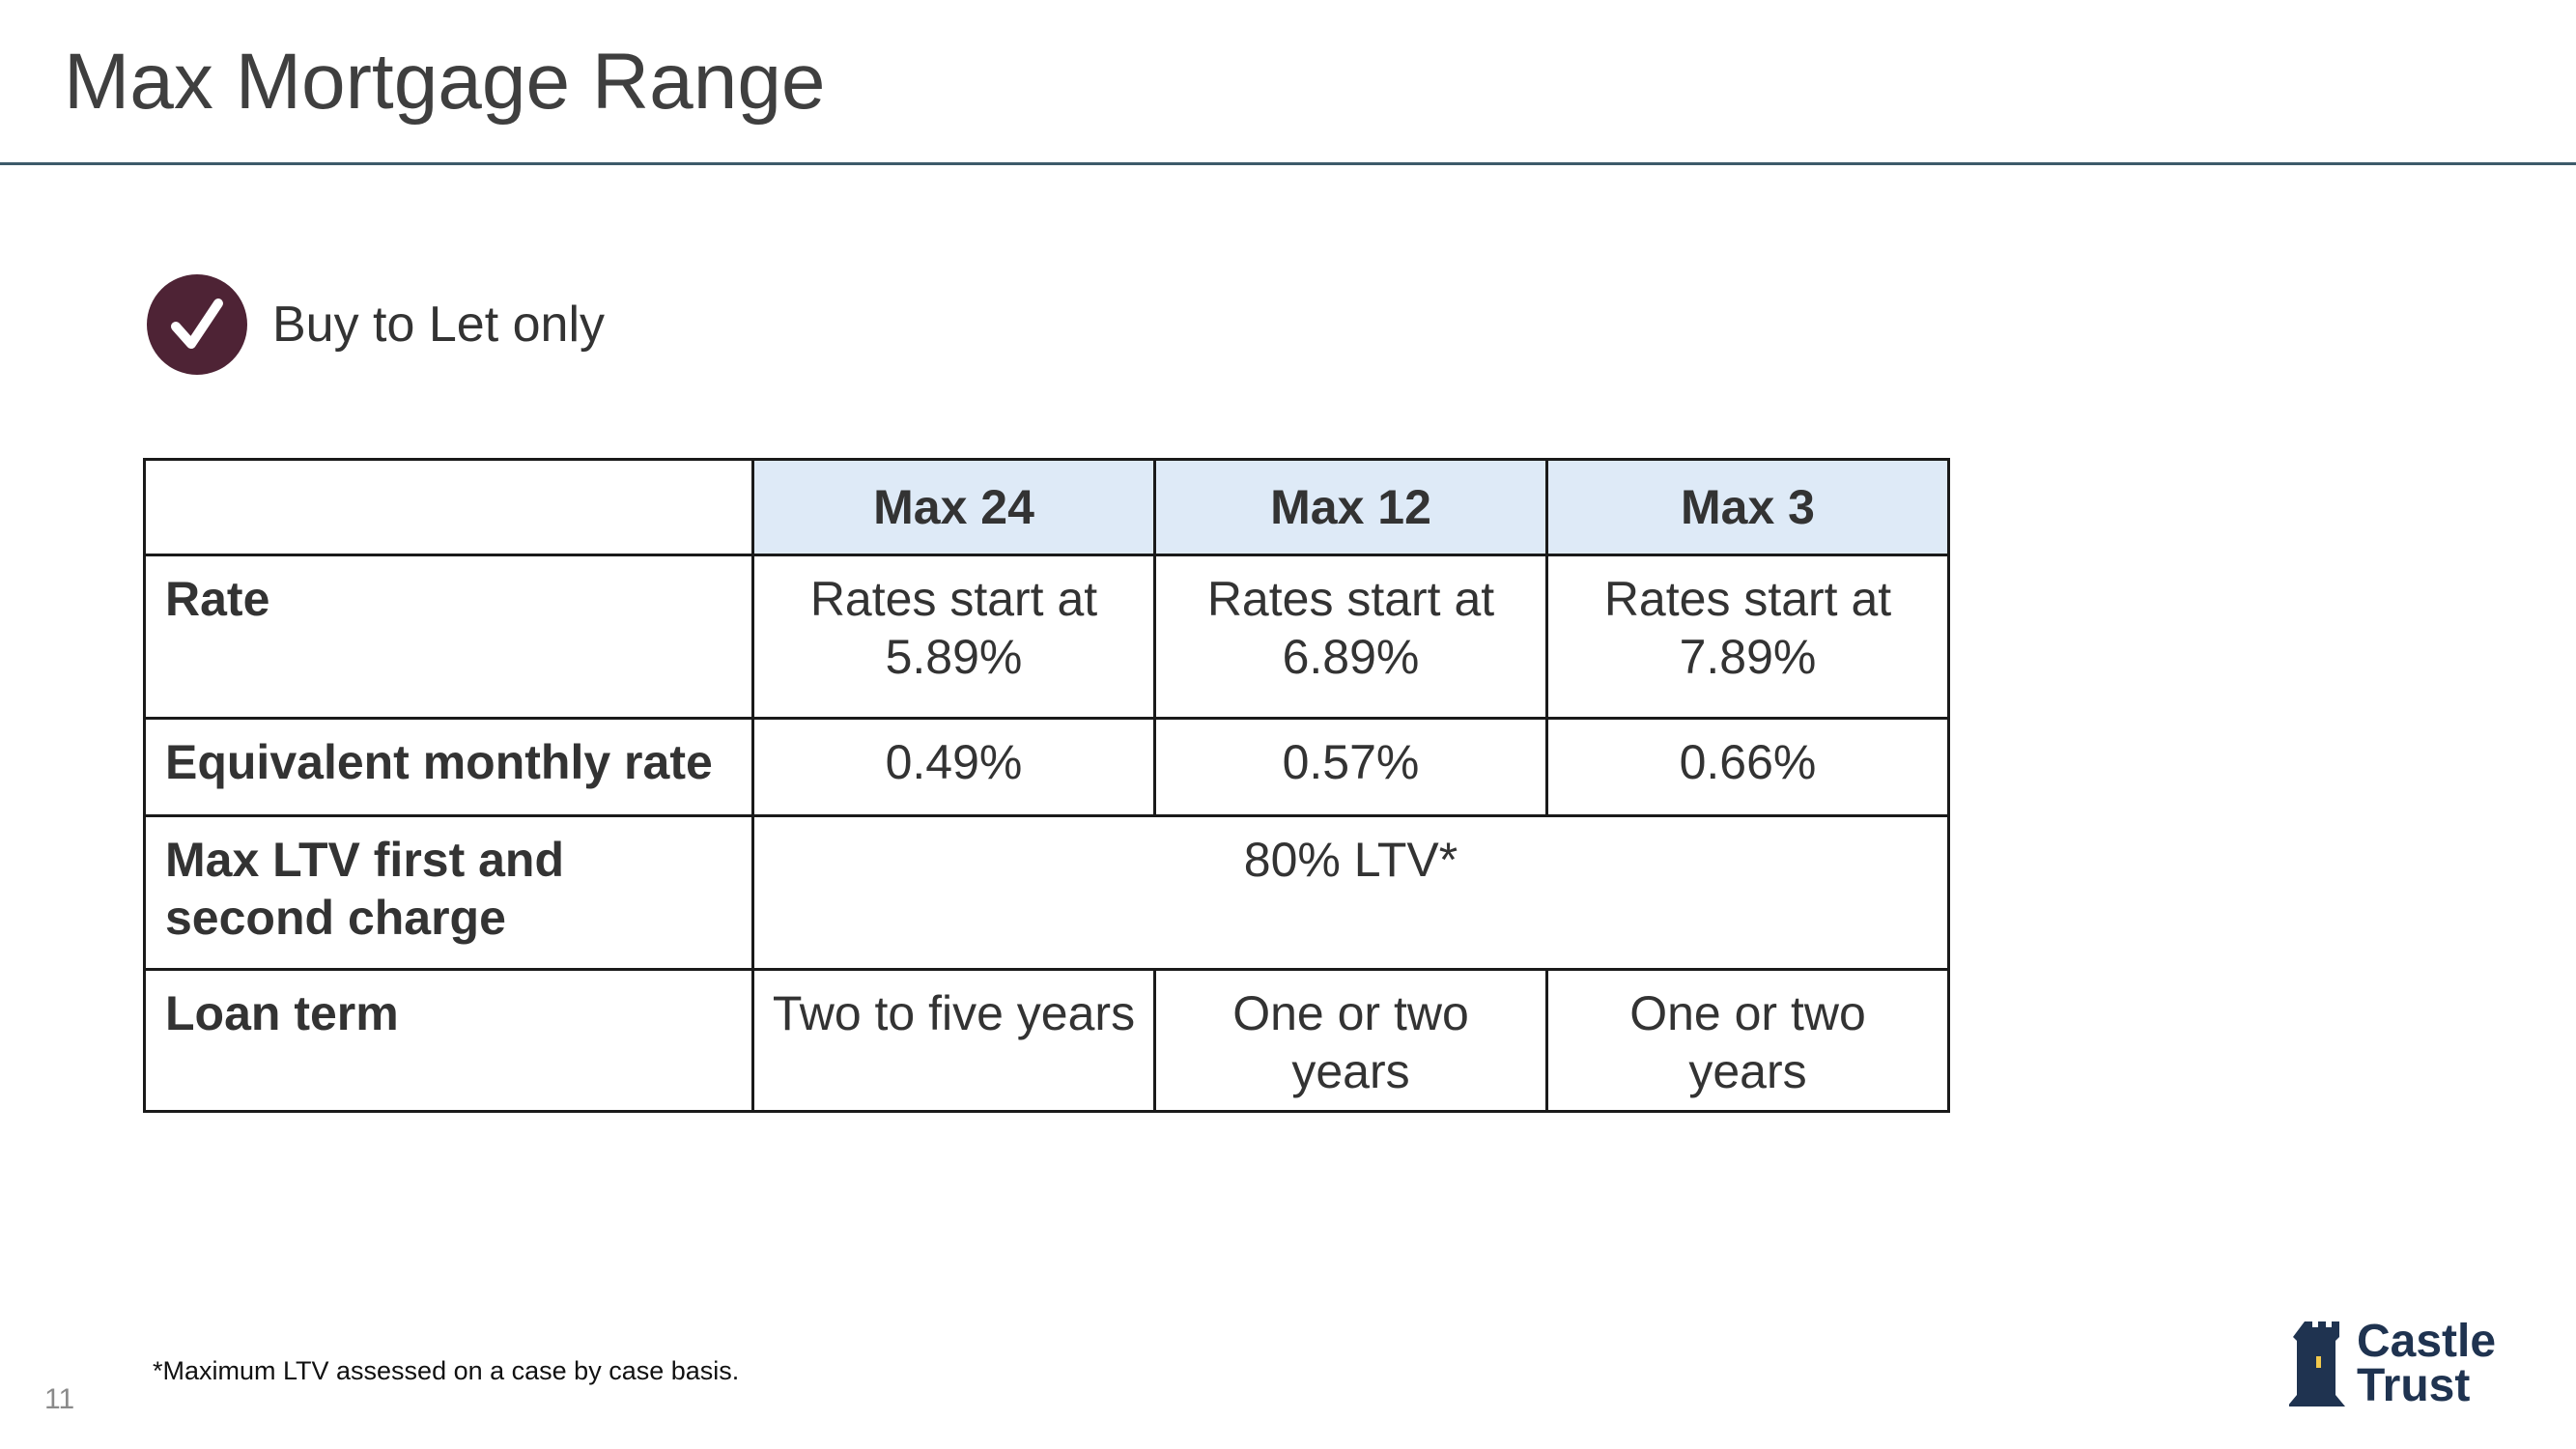  Describe the element at coordinates (2414, 1385) in the screenshot. I see `logo-text-line2: Trust` at that location.